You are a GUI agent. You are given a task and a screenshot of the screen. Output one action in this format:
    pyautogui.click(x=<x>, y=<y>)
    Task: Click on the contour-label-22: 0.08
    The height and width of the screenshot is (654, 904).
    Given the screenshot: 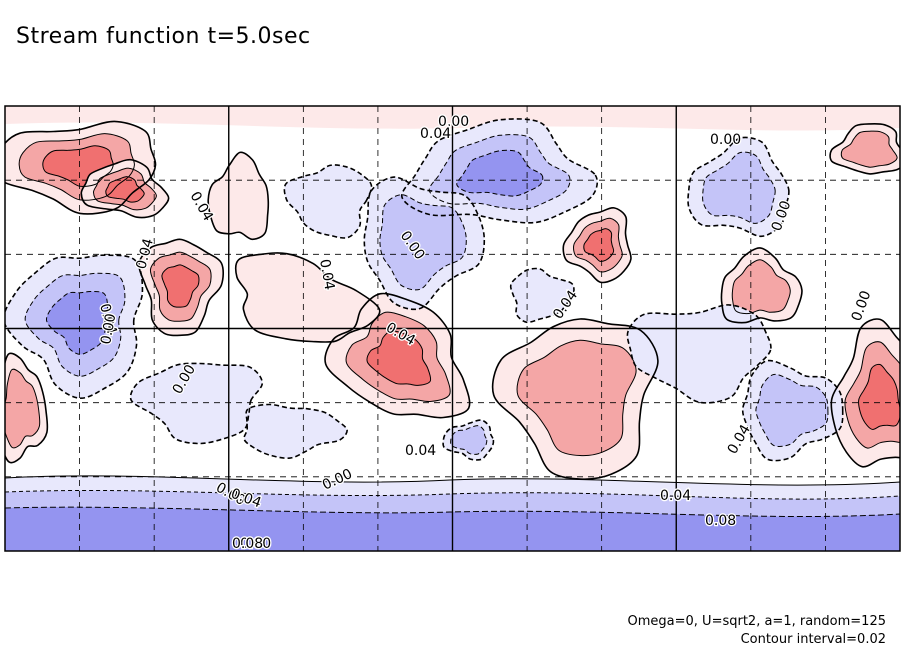 What is the action you would take?
    pyautogui.click(x=247, y=544)
    